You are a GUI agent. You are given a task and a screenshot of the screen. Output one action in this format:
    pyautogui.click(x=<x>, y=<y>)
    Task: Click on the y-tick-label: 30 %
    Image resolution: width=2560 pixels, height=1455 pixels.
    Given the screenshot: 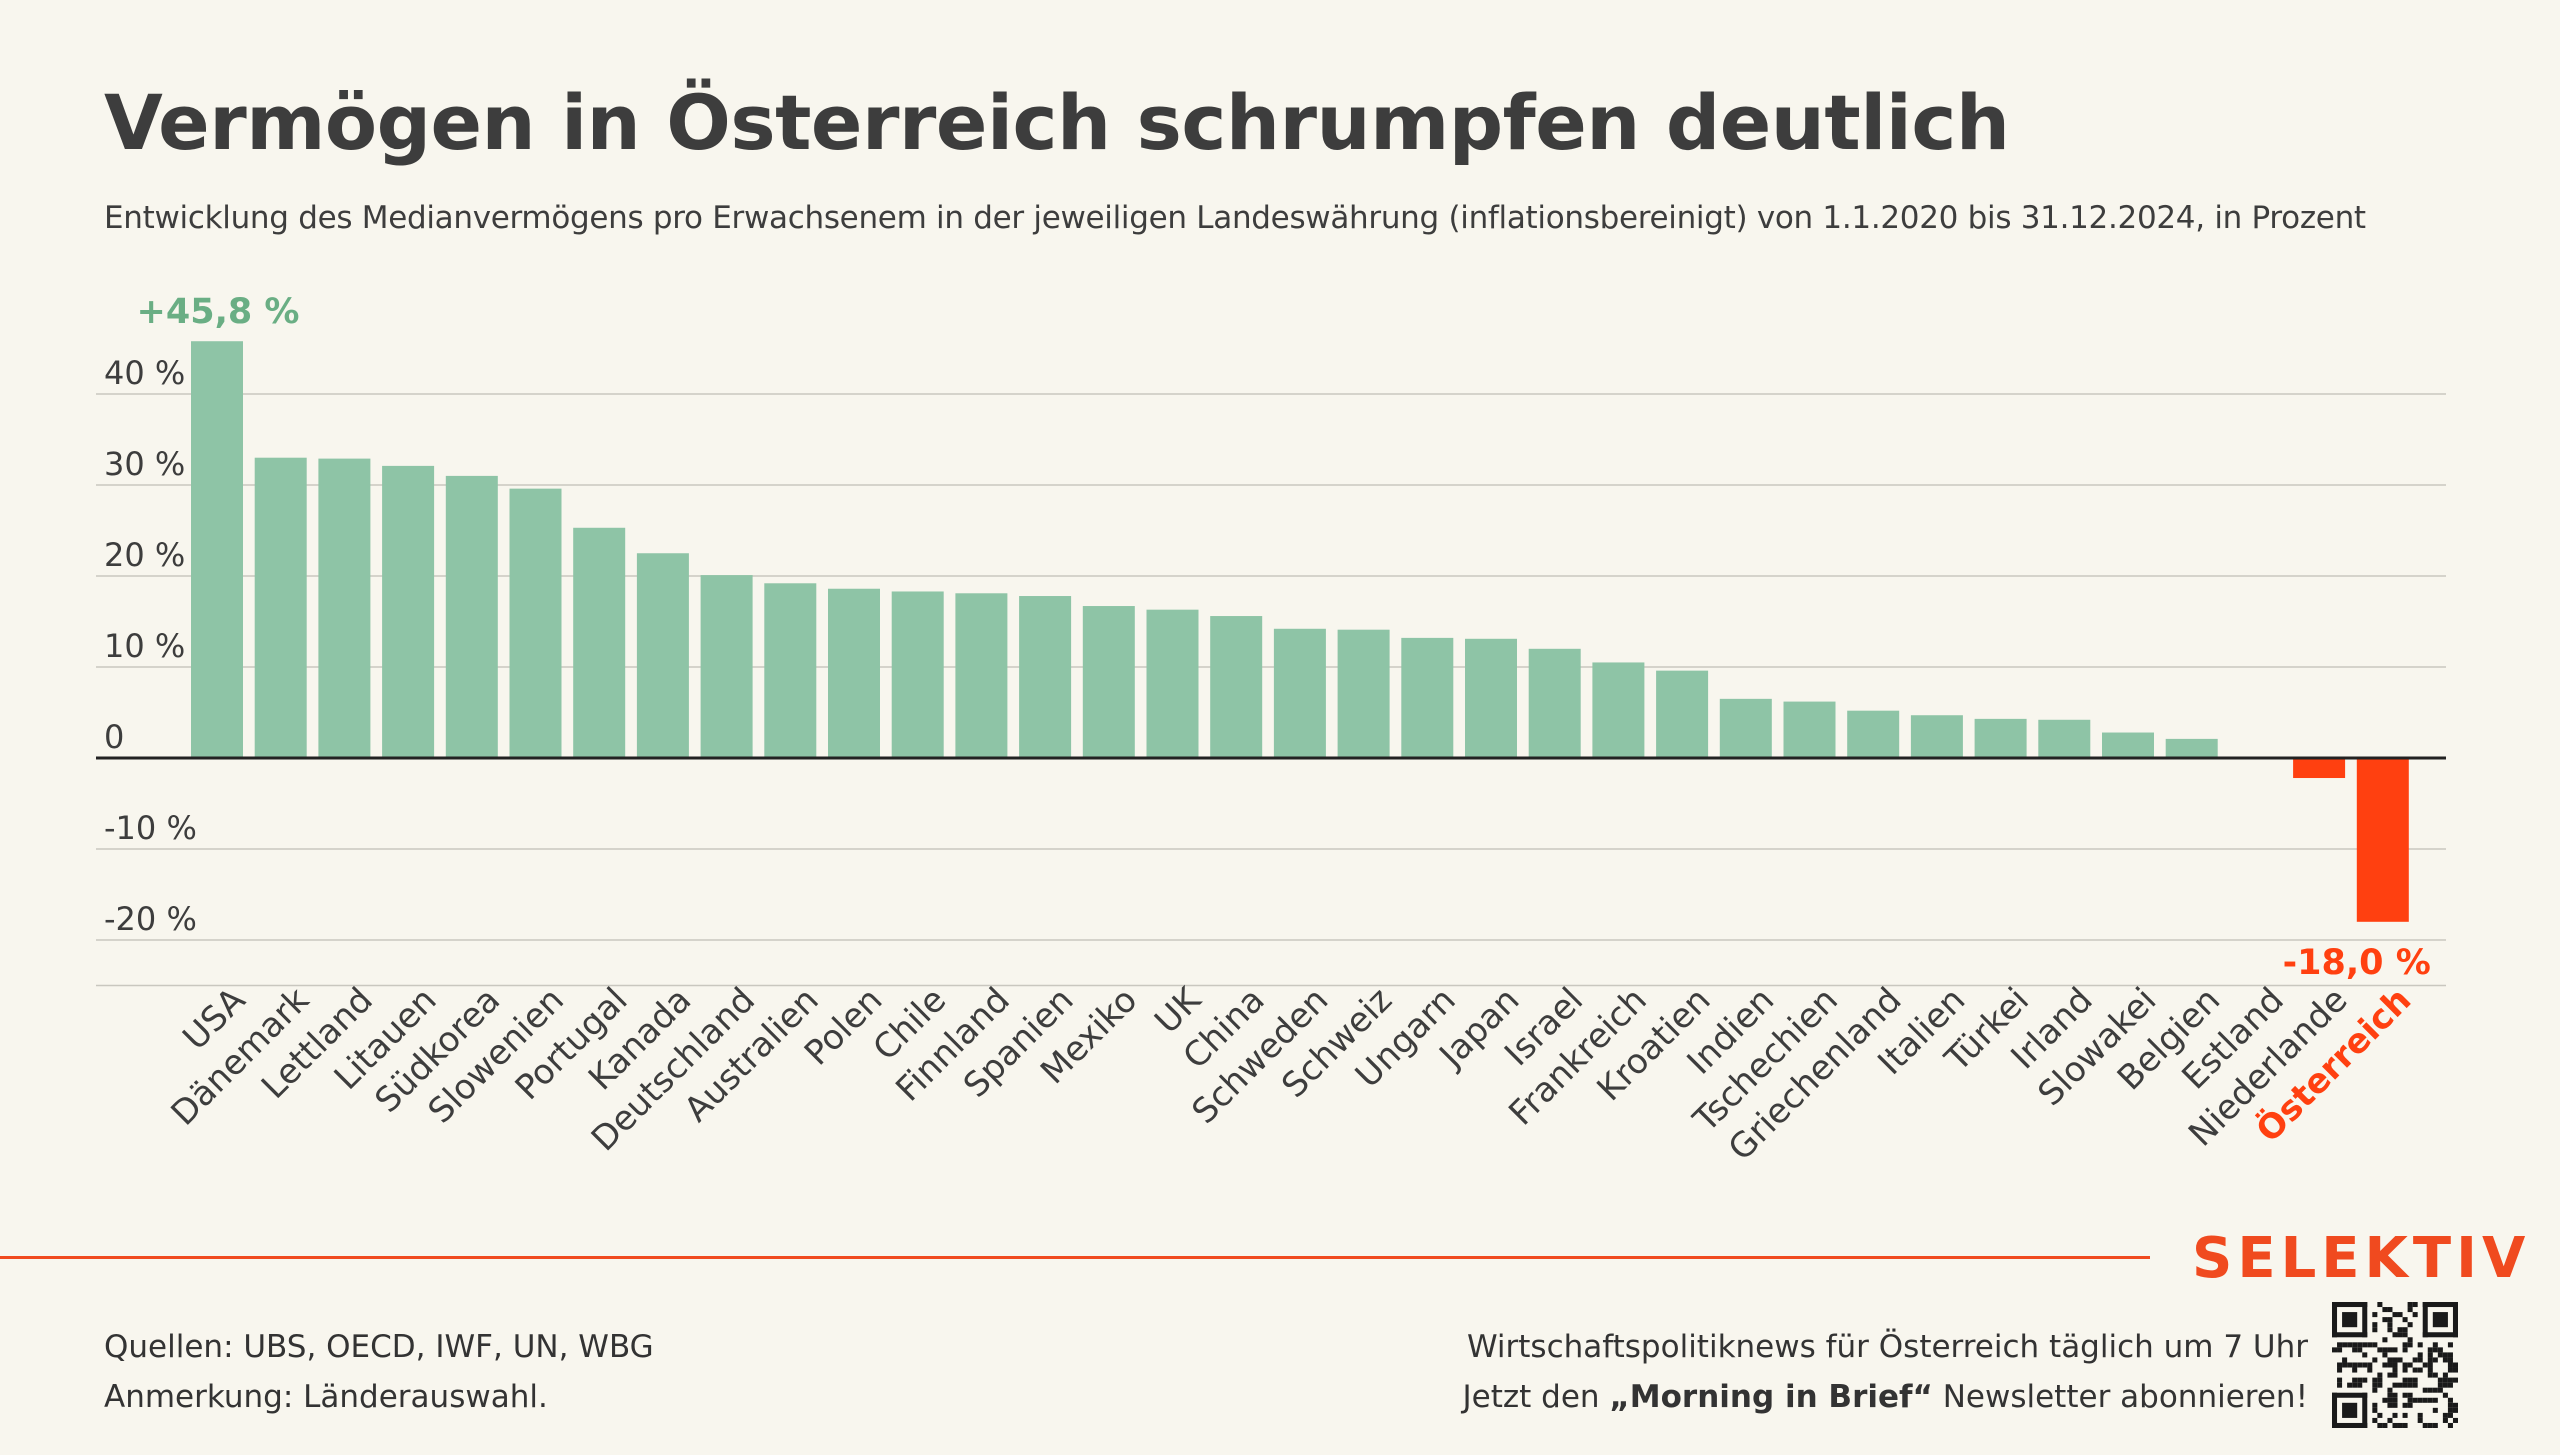 What is the action you would take?
    pyautogui.click(x=144, y=464)
    